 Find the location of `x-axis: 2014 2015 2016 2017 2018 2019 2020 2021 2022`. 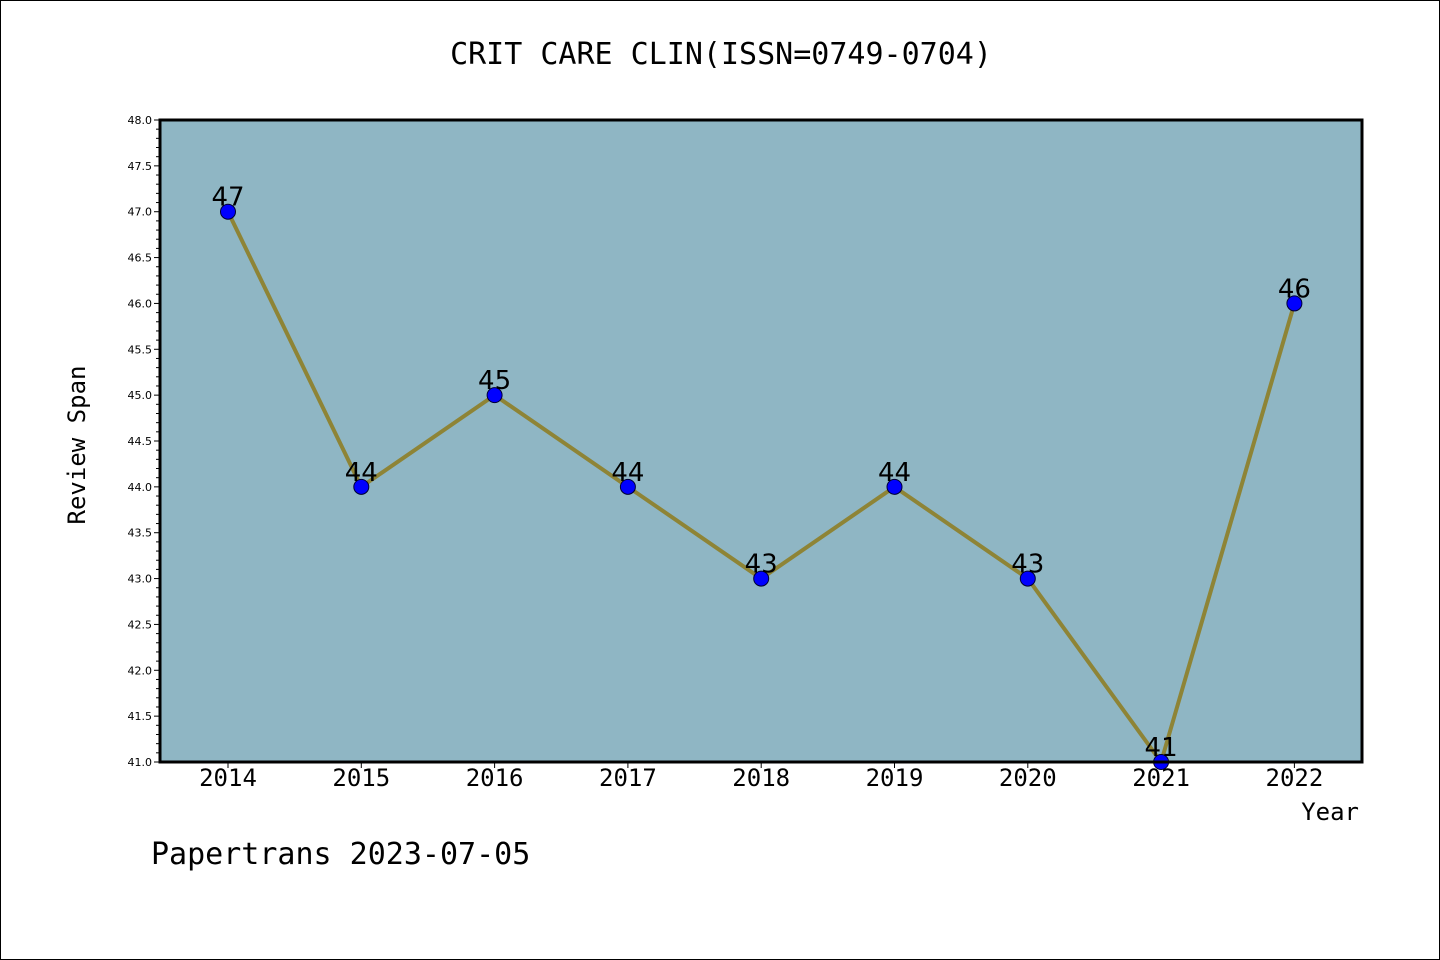

x-axis: 2014 2015 2016 2017 2018 2019 2020 2021 2022 is located at coordinates (761, 777).